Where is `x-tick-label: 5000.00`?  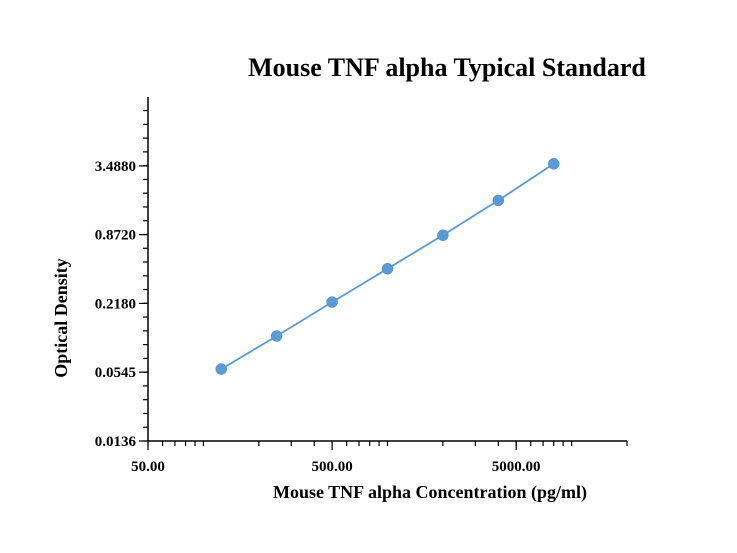 x-tick-label: 5000.00 is located at coordinates (516, 467).